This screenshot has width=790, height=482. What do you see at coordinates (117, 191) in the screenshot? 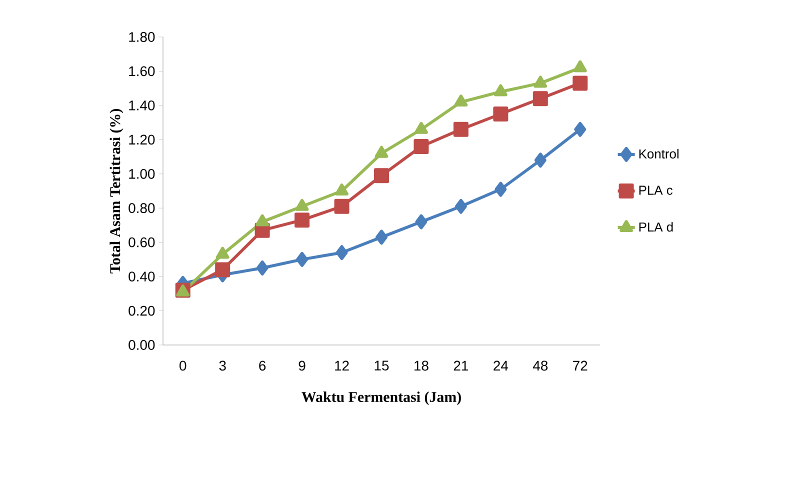
I see `y-axis-title: Total Asam Tertitrasi (%)` at bounding box center [117, 191].